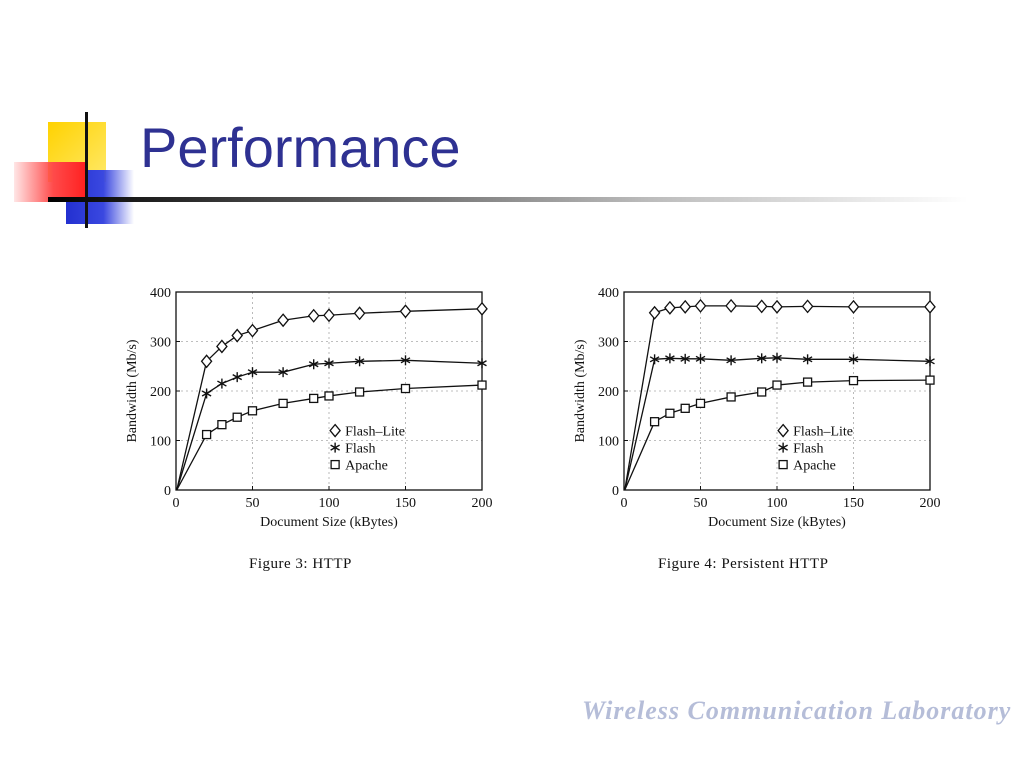 The height and width of the screenshot is (768, 1024). I want to click on figure-caption-http: Figure 3: HTTP, so click(300, 564).